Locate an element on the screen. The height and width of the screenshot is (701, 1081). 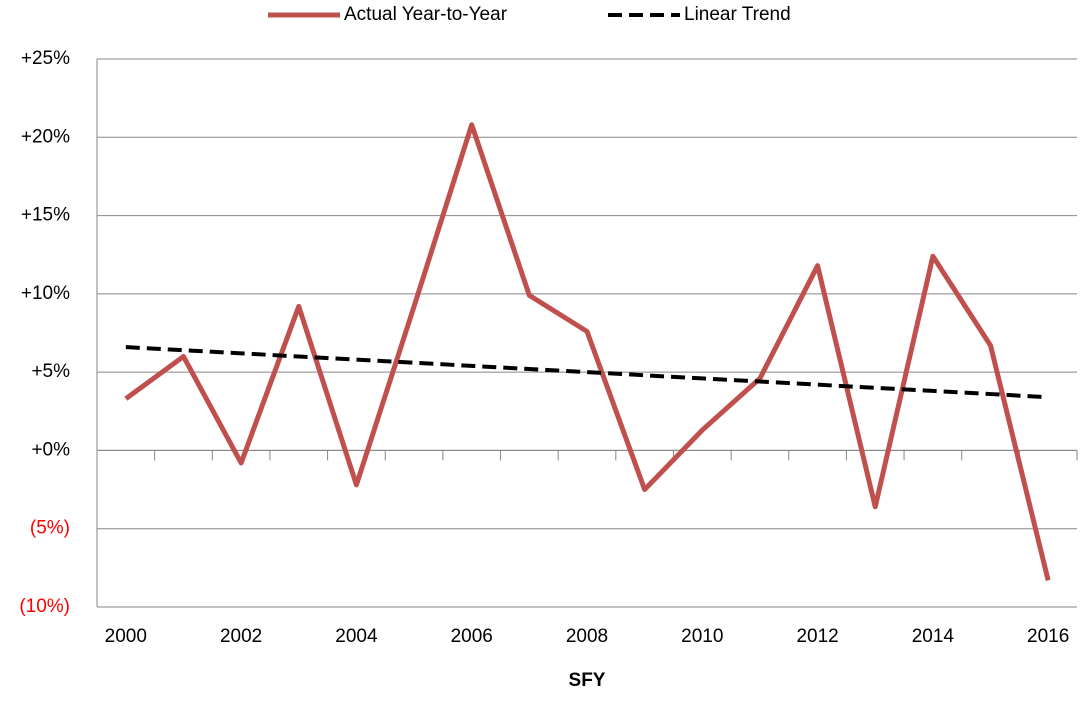
x-axis-title: SFY is located at coordinates (587, 680).